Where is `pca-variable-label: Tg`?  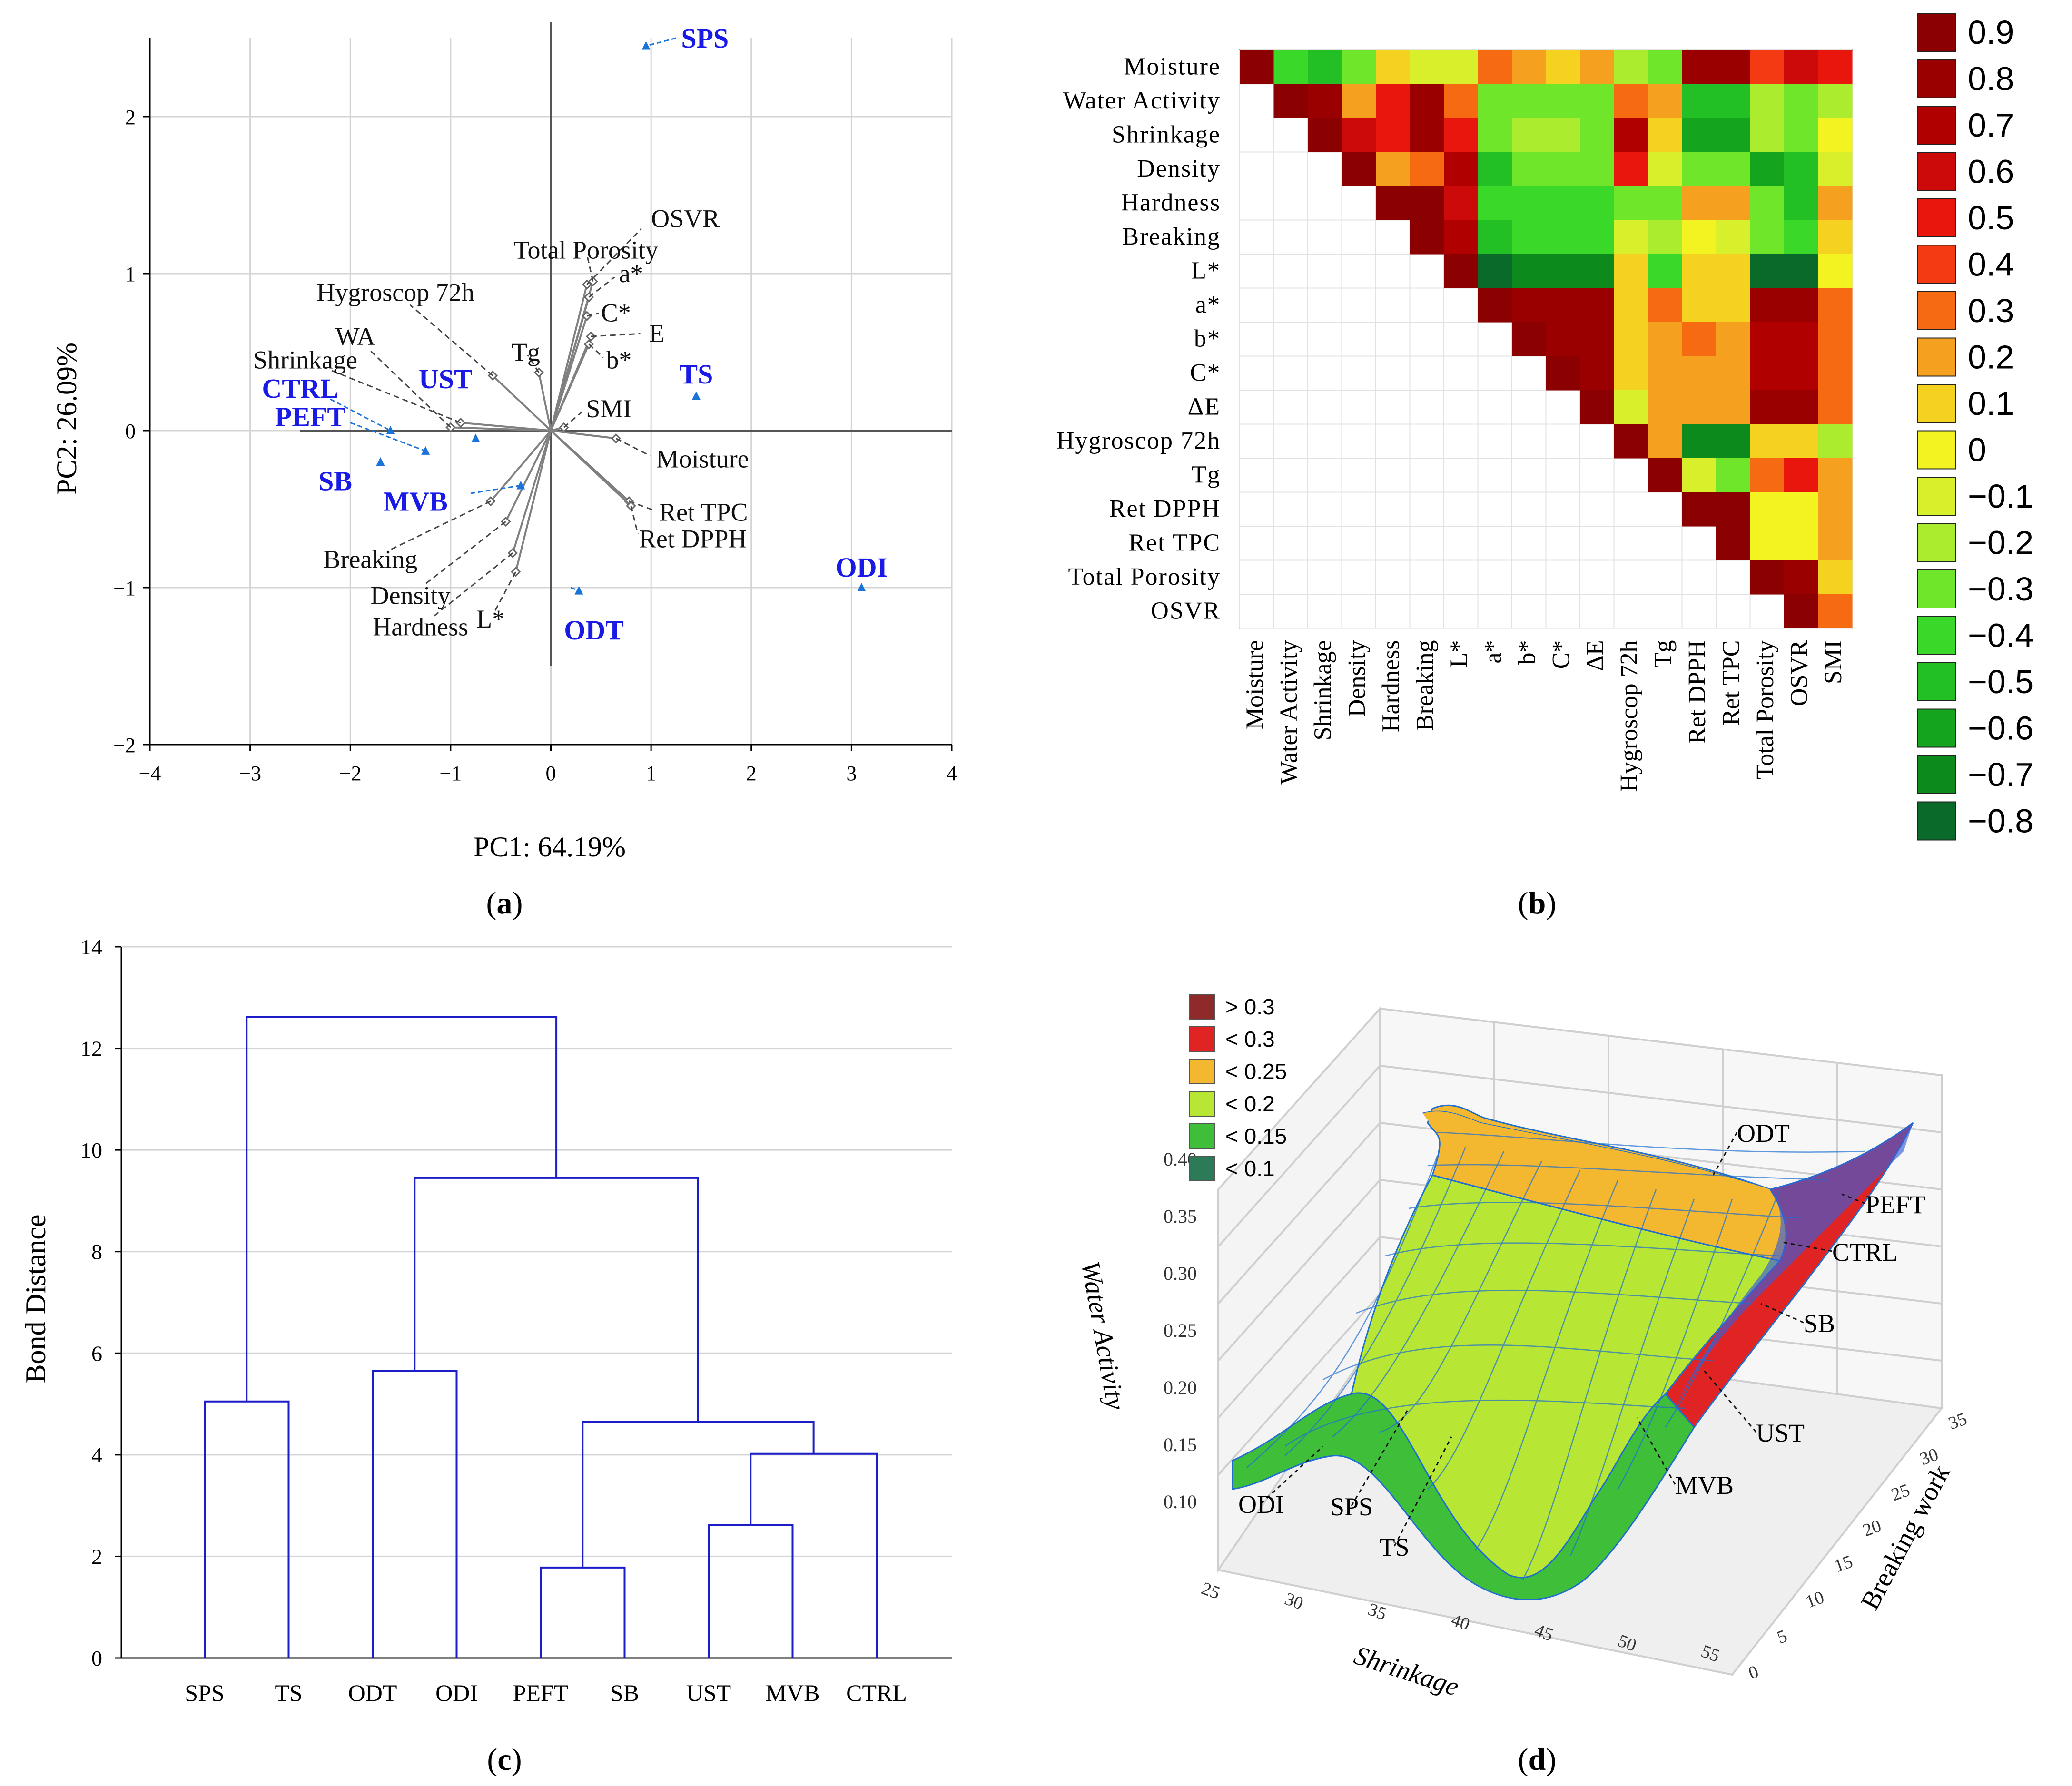 pca-variable-label: Tg is located at coordinates (526, 352).